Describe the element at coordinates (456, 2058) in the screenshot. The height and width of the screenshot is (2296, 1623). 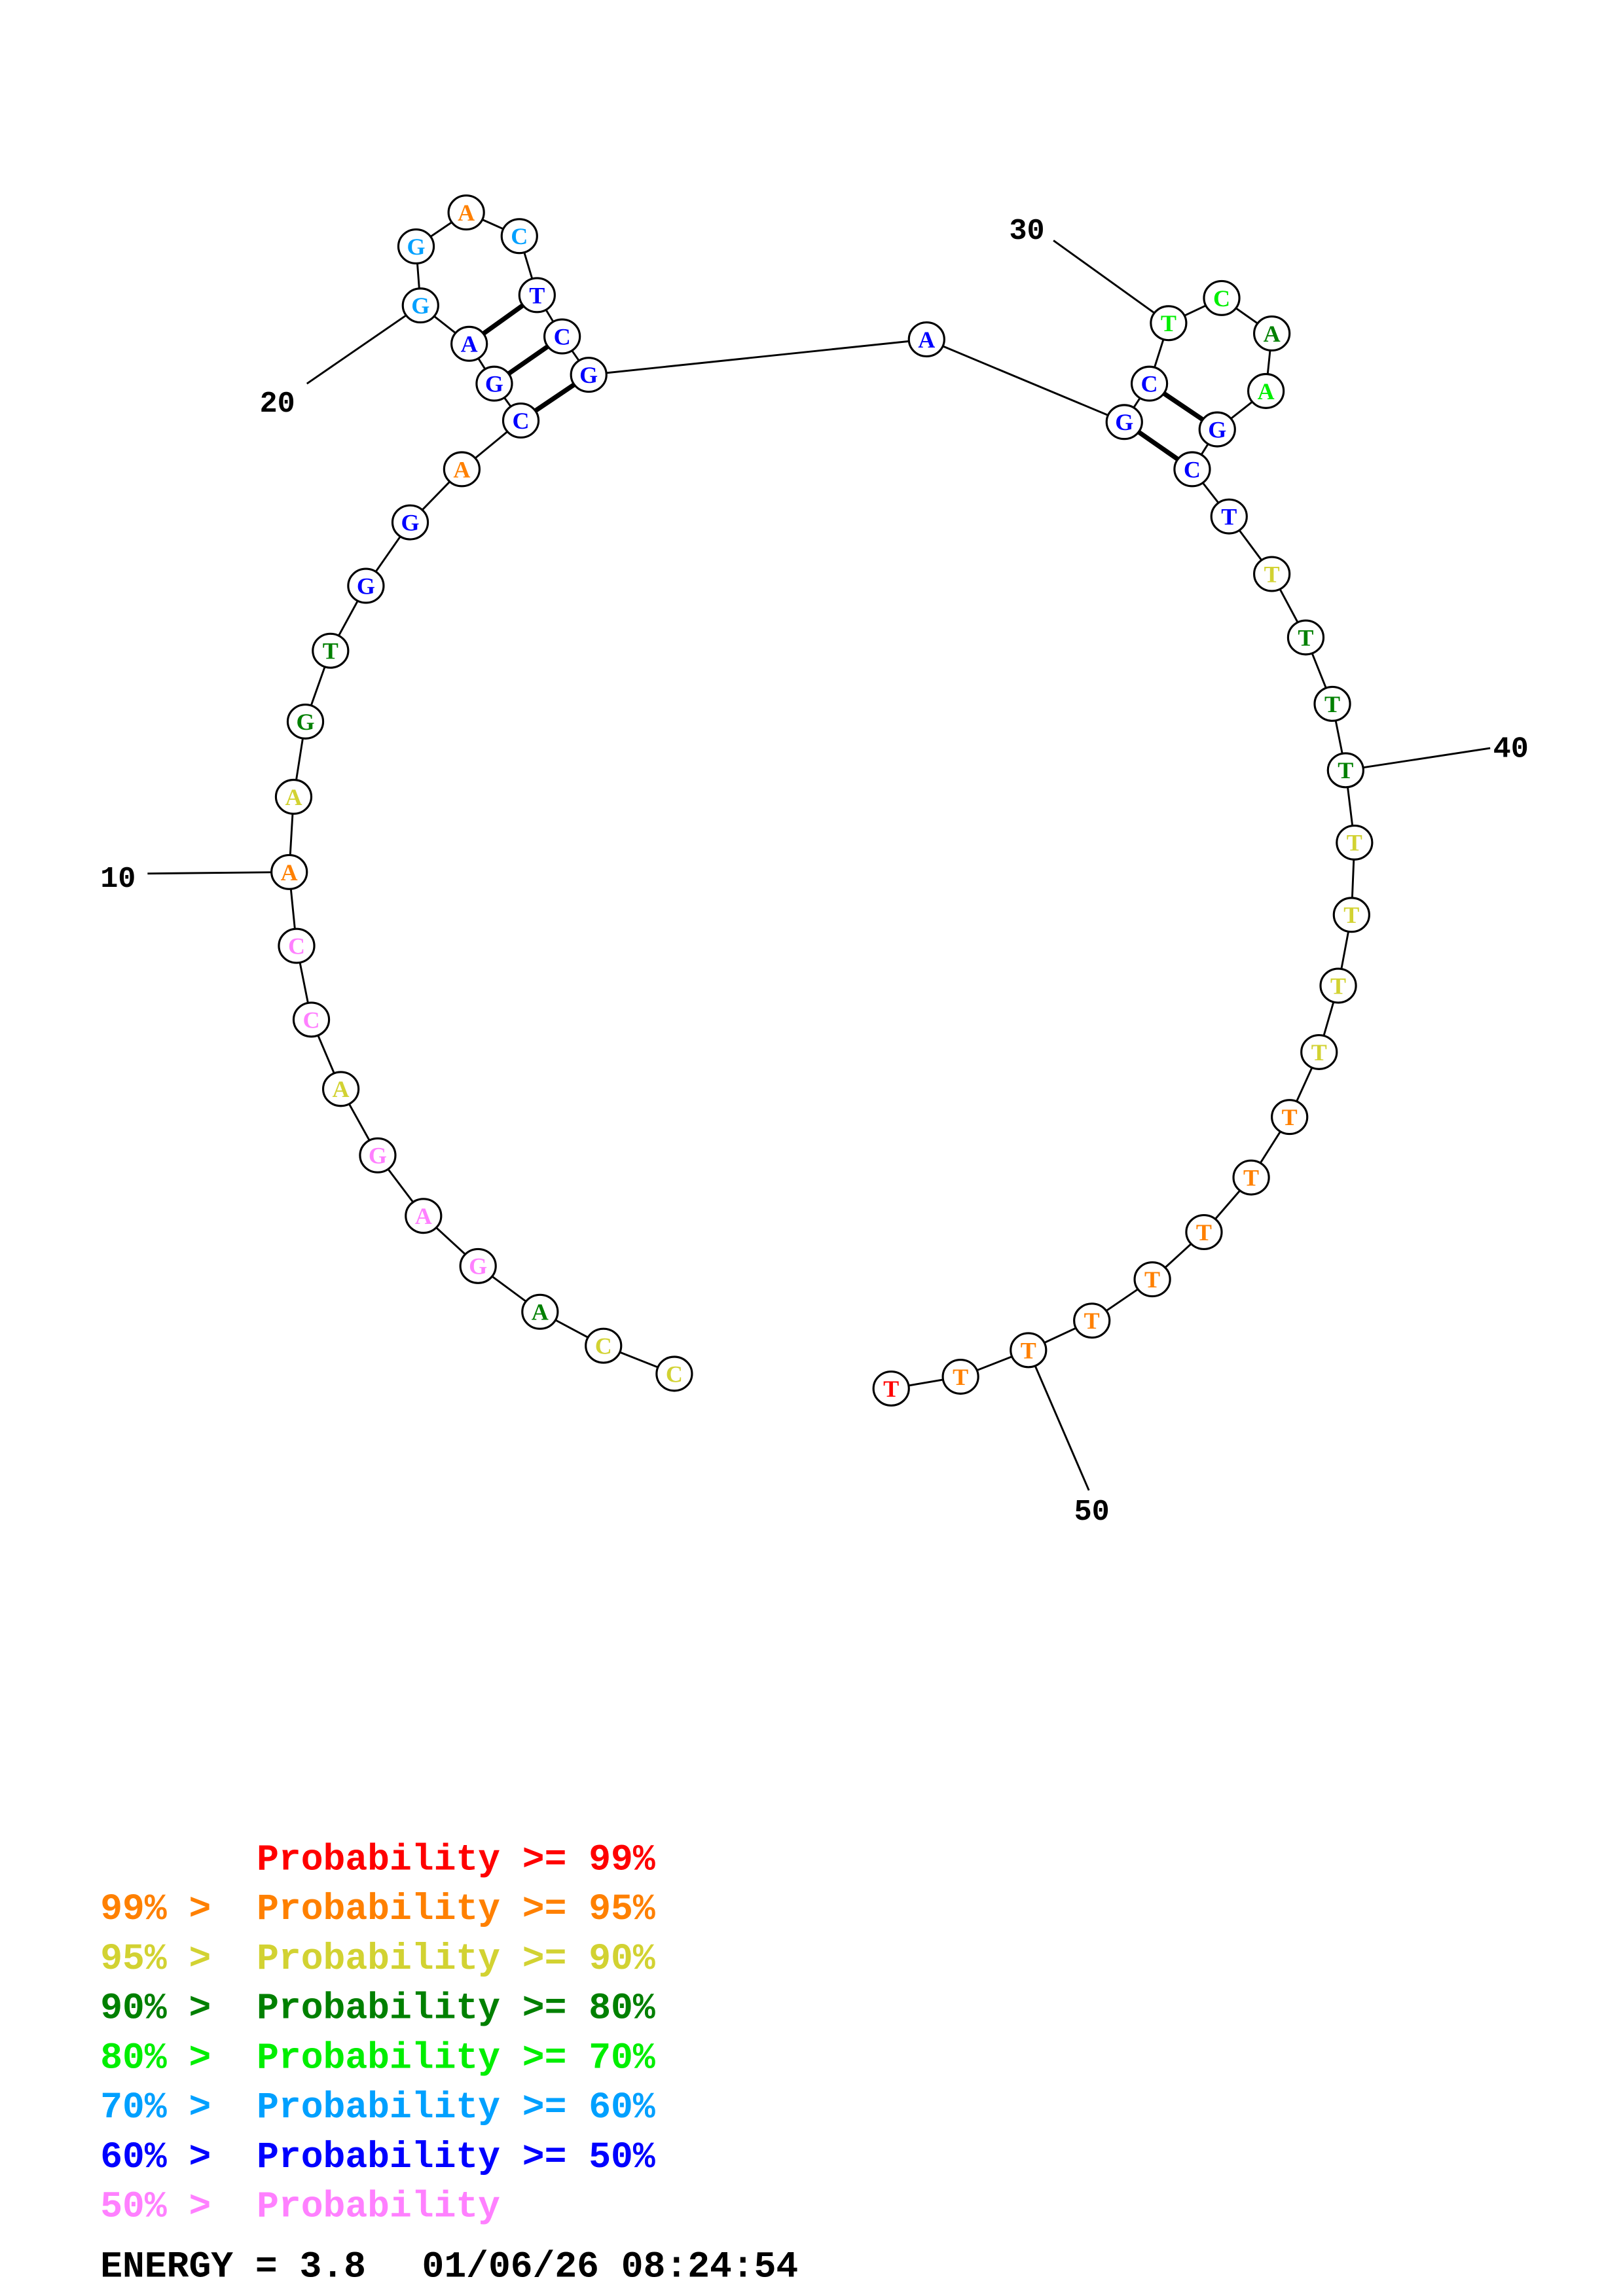
I see `legend-label: Probability >= 70%` at that location.